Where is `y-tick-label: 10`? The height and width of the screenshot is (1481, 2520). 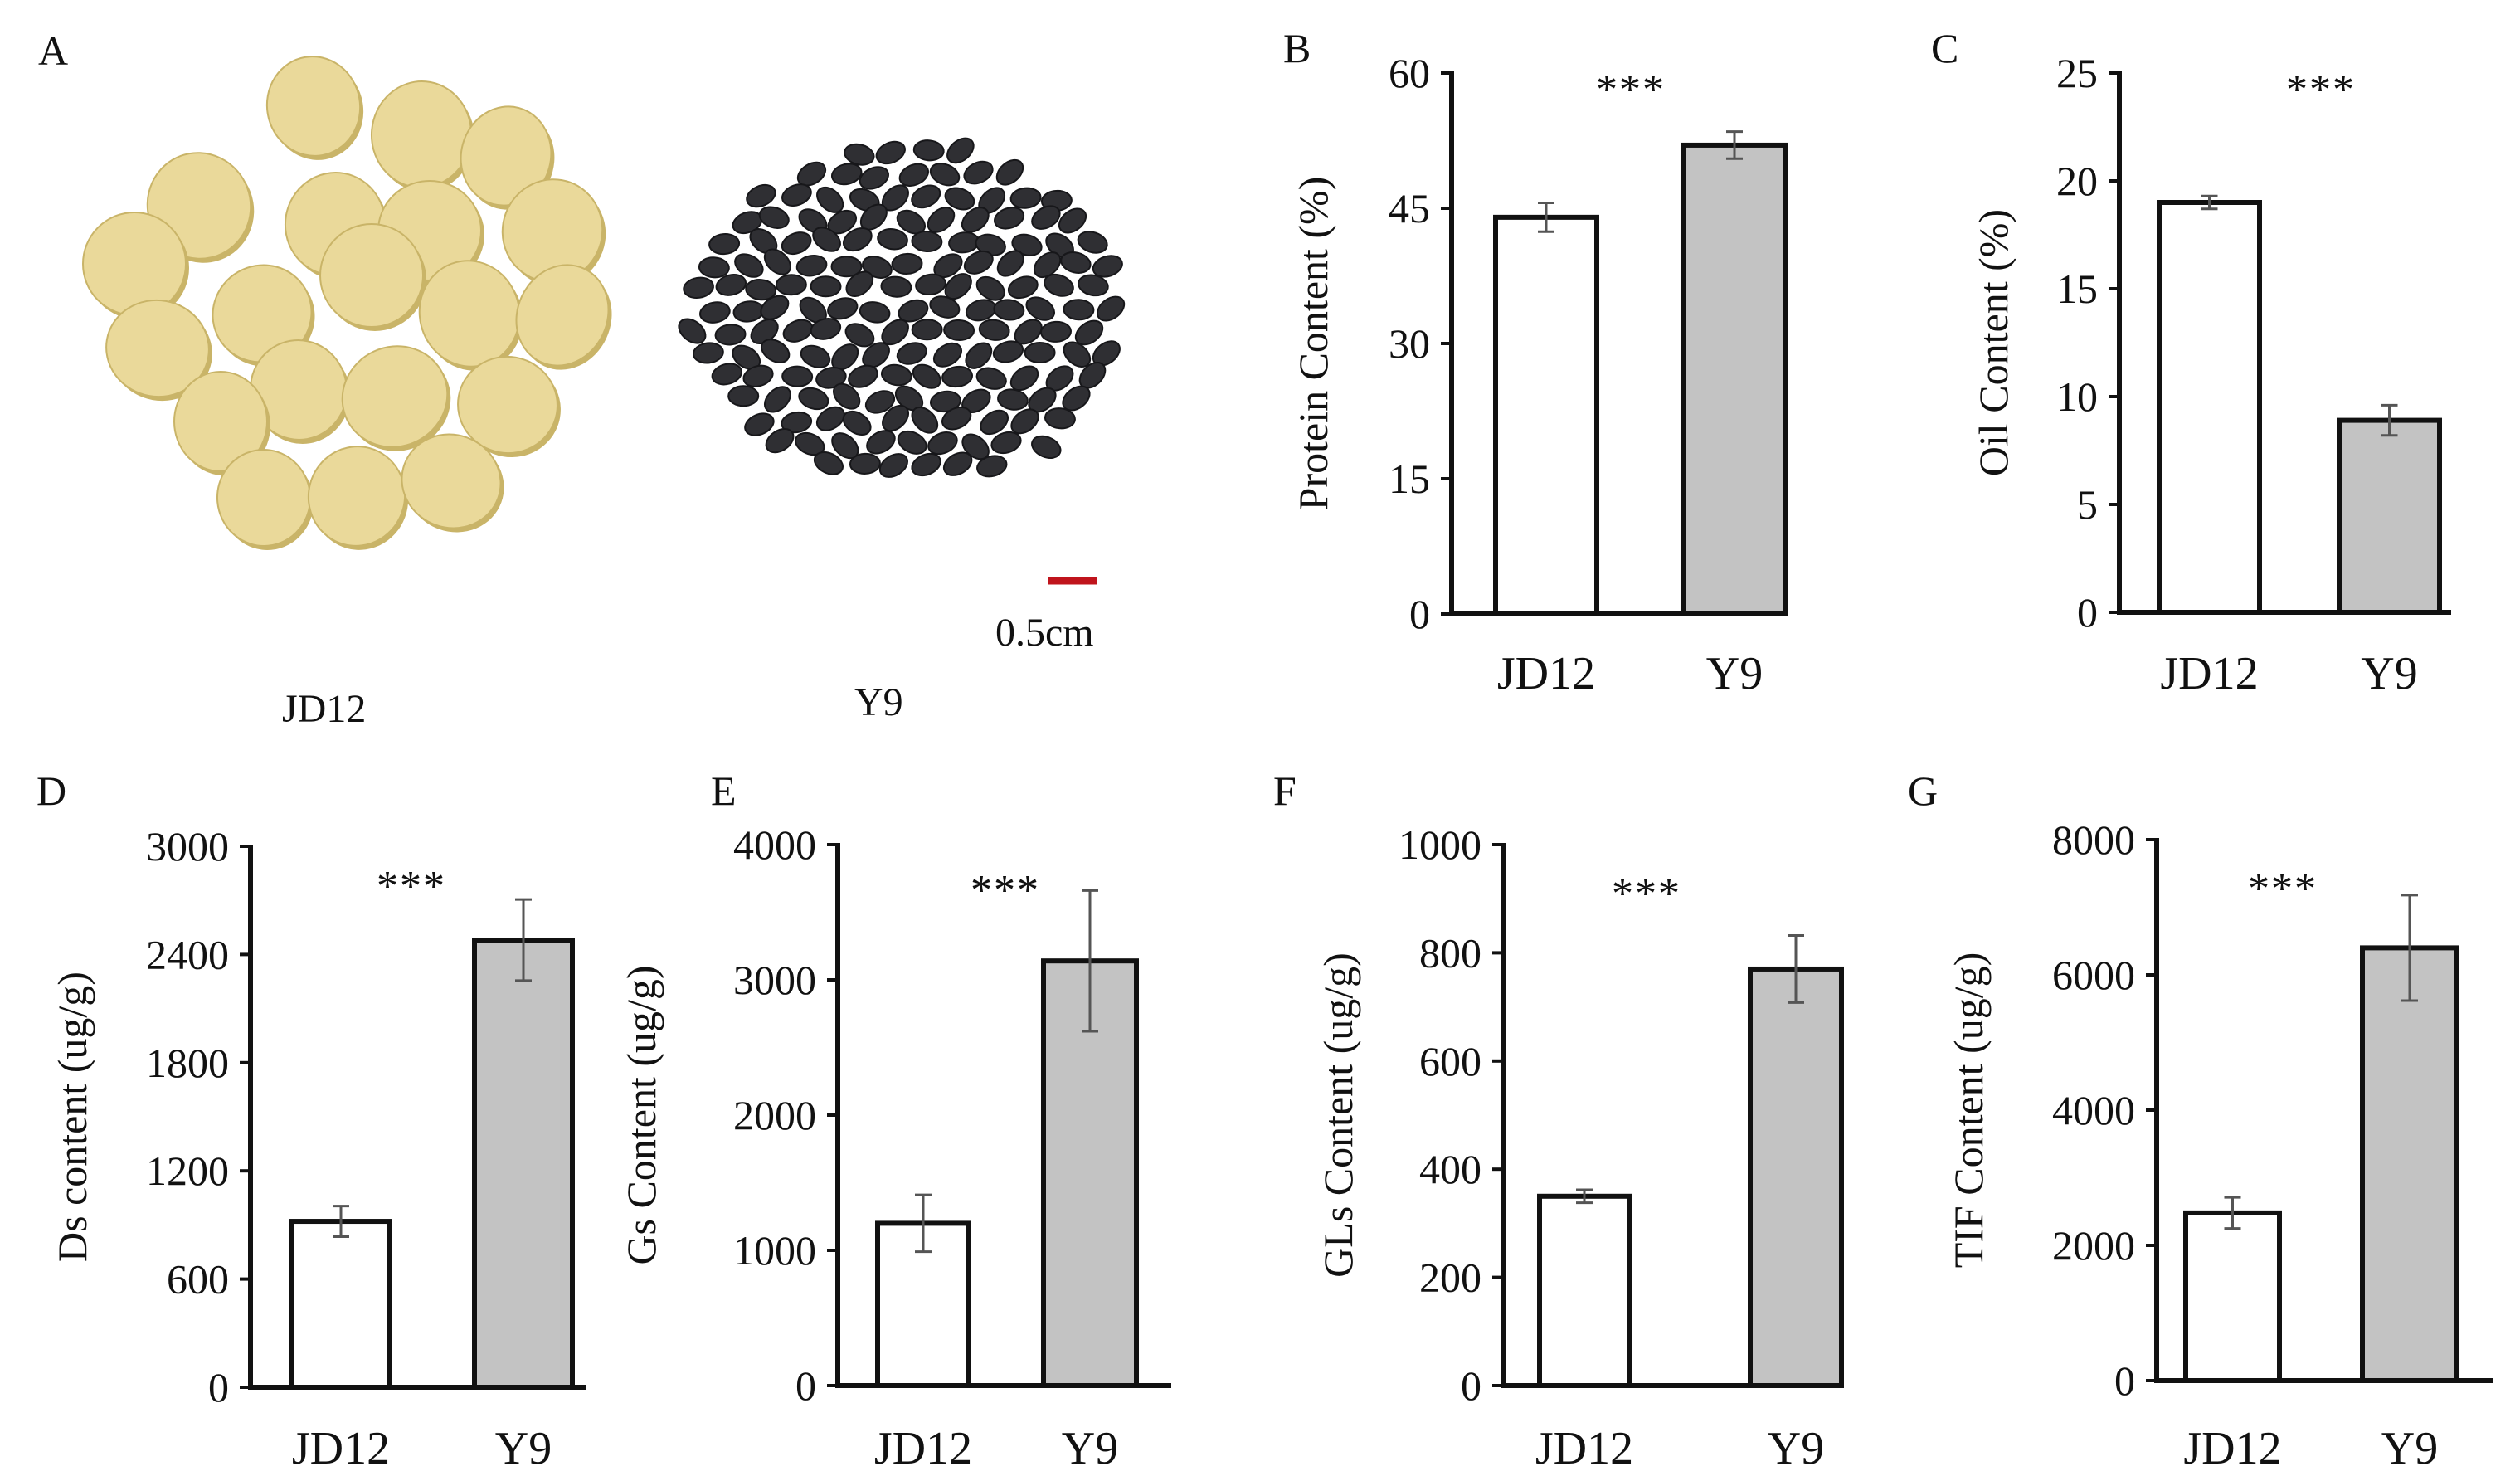 y-tick-label: 10 is located at coordinates (2077, 397).